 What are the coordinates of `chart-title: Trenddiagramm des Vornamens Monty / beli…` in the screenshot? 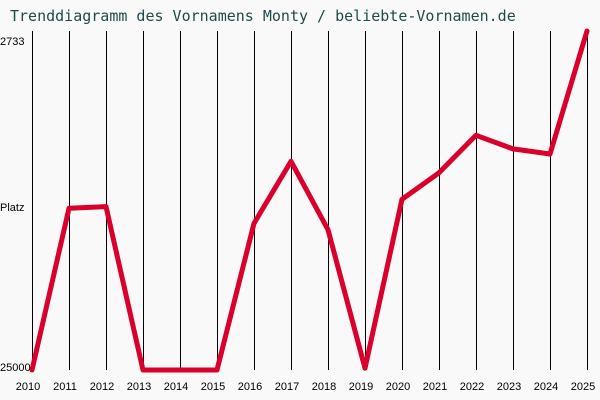 It's located at (263, 16).